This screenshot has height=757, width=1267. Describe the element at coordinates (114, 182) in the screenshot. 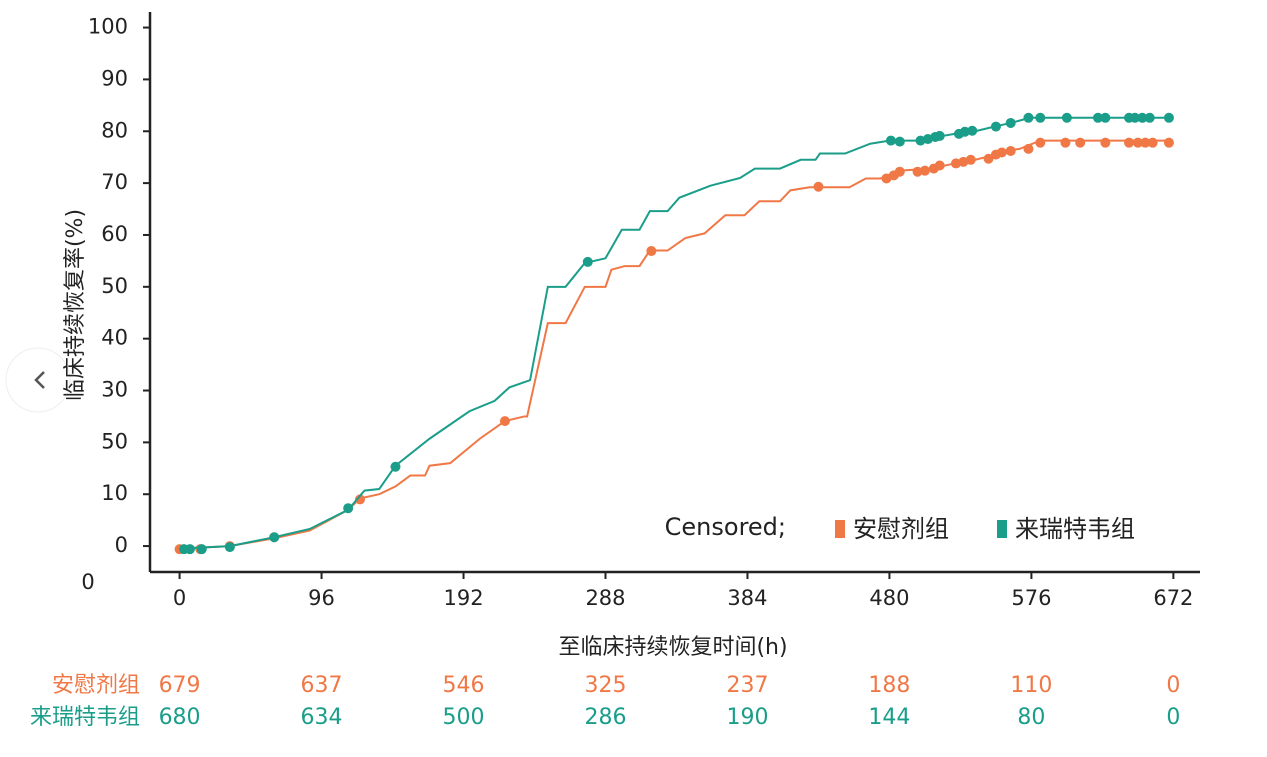

I see `y-tick-label: 70` at that location.